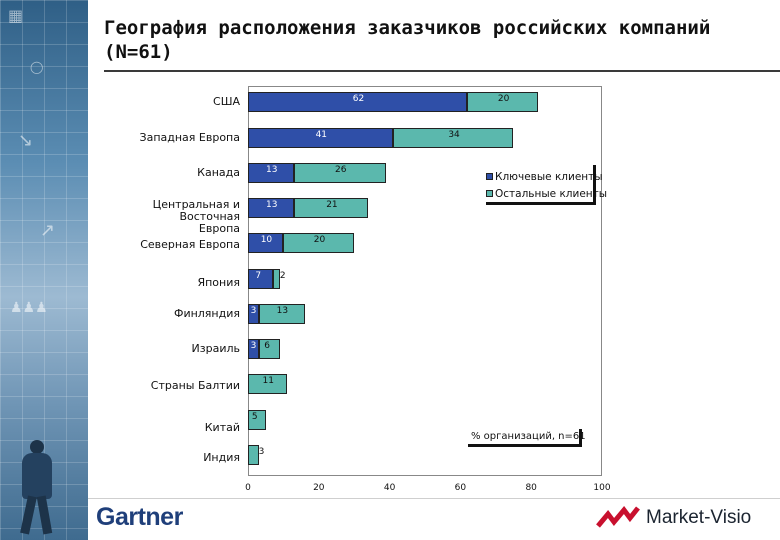 The image size is (780, 540). I want to click on category-label-line: Западная Европа, so click(189, 137).